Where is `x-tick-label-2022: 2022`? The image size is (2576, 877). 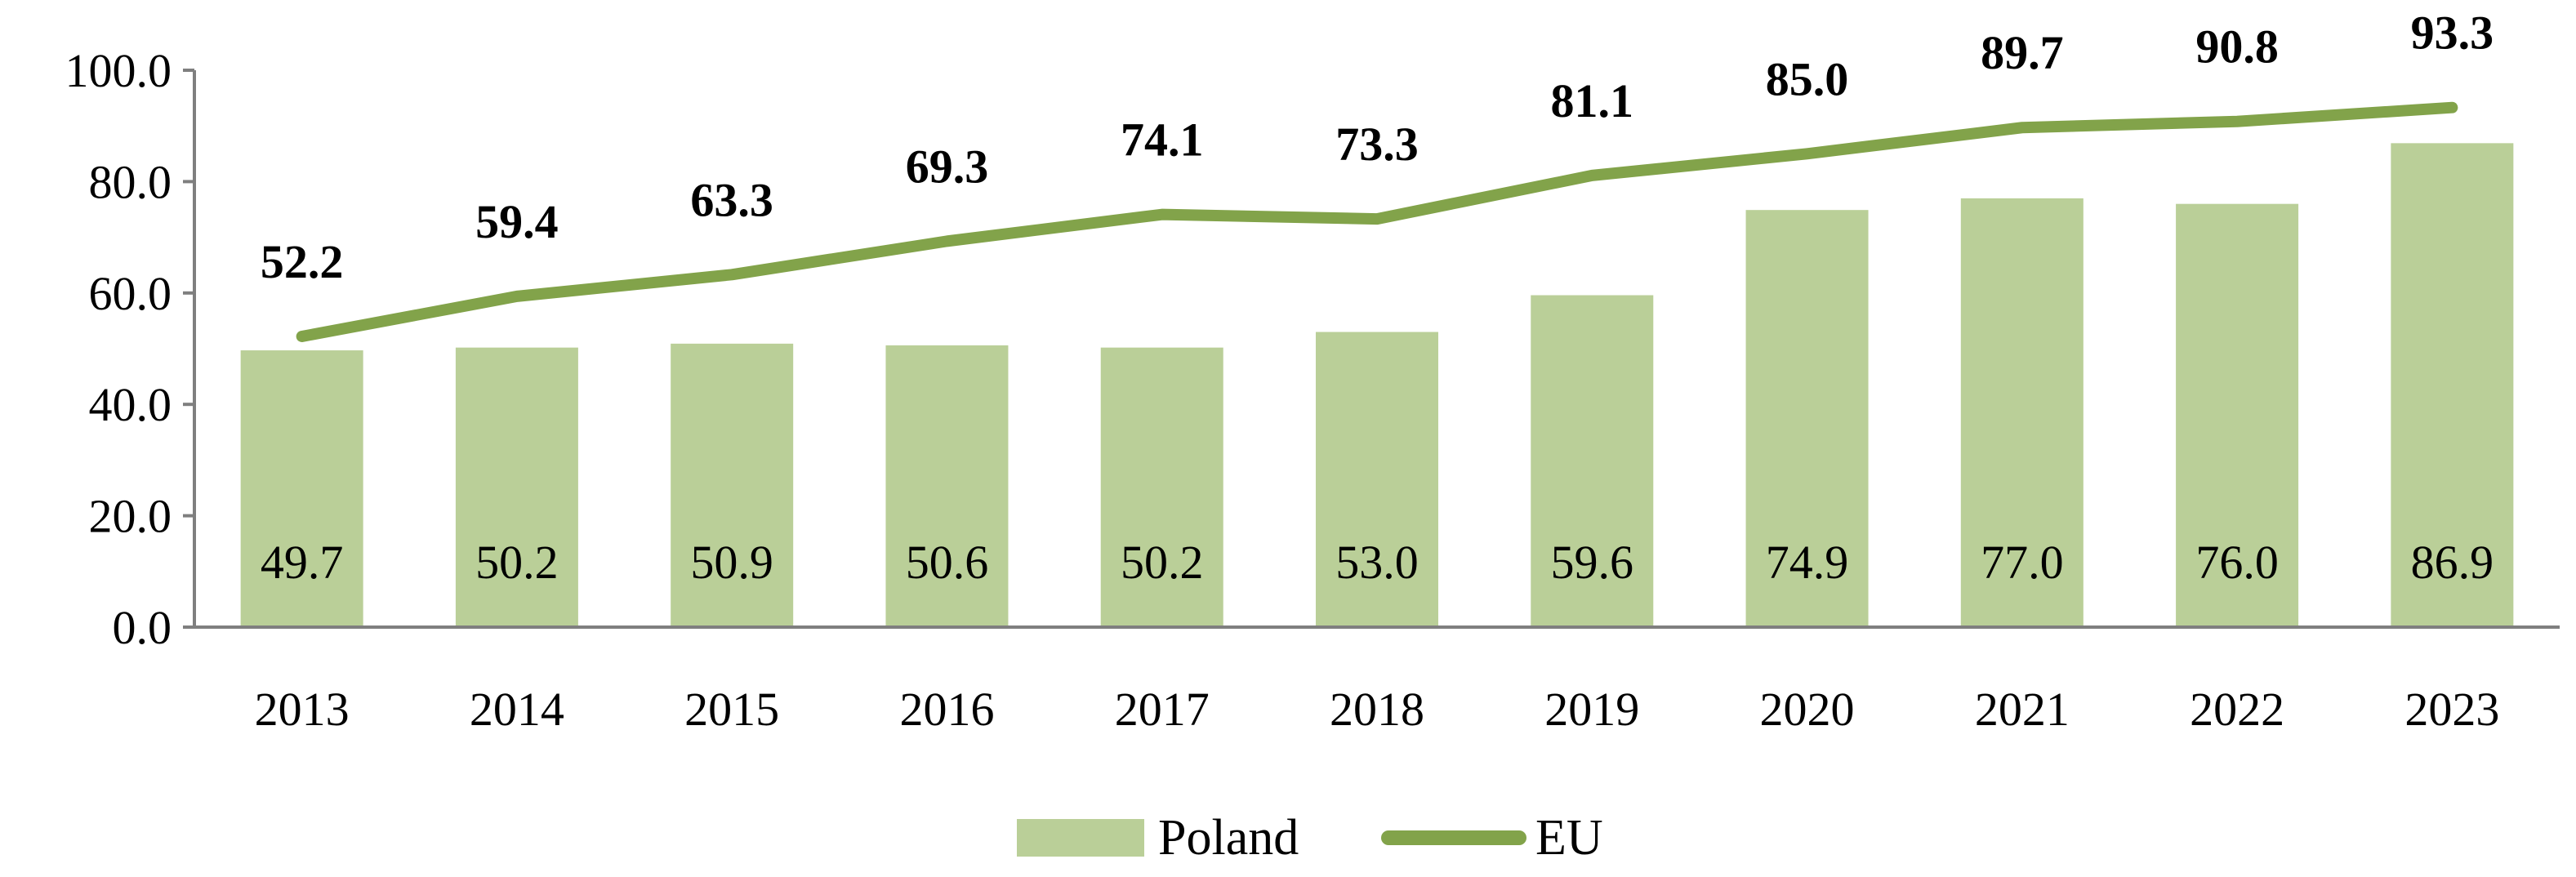
x-tick-label-2022: 2022 is located at coordinates (2237, 709).